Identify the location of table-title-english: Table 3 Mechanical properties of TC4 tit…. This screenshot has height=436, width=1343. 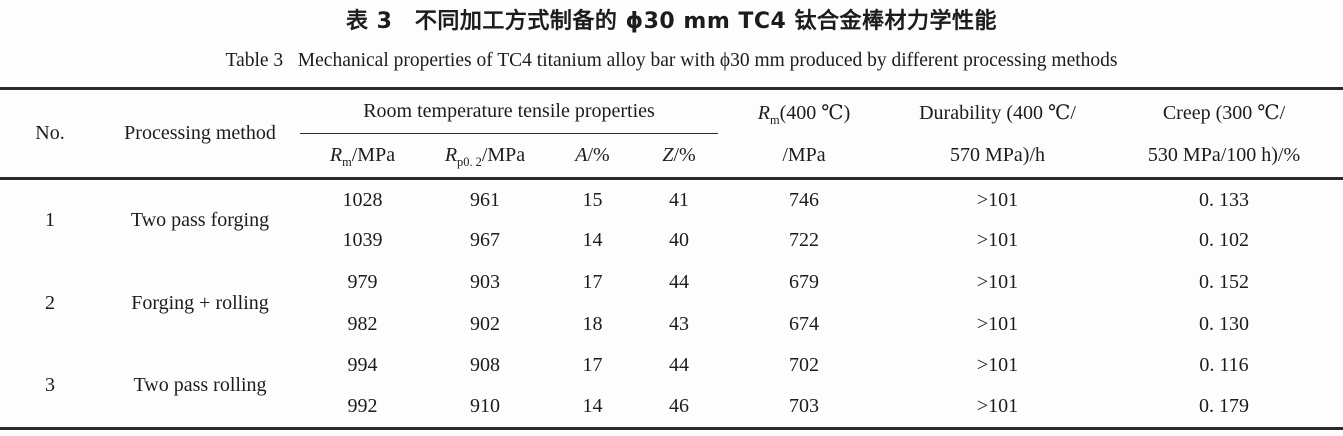
(671, 60).